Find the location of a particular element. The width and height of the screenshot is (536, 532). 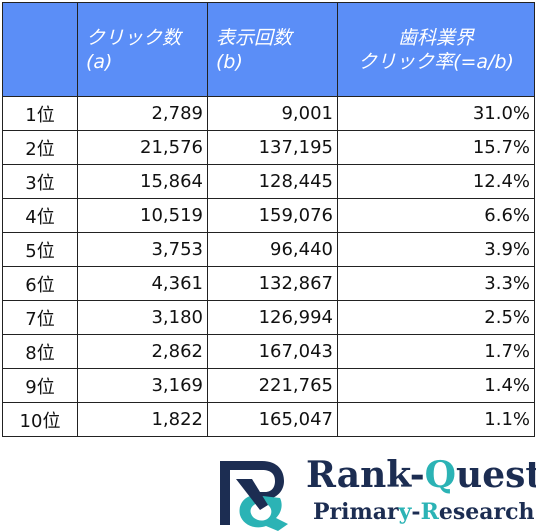

table-row: 7位 3,180 126,994 2.5% is located at coordinates (268, 317).